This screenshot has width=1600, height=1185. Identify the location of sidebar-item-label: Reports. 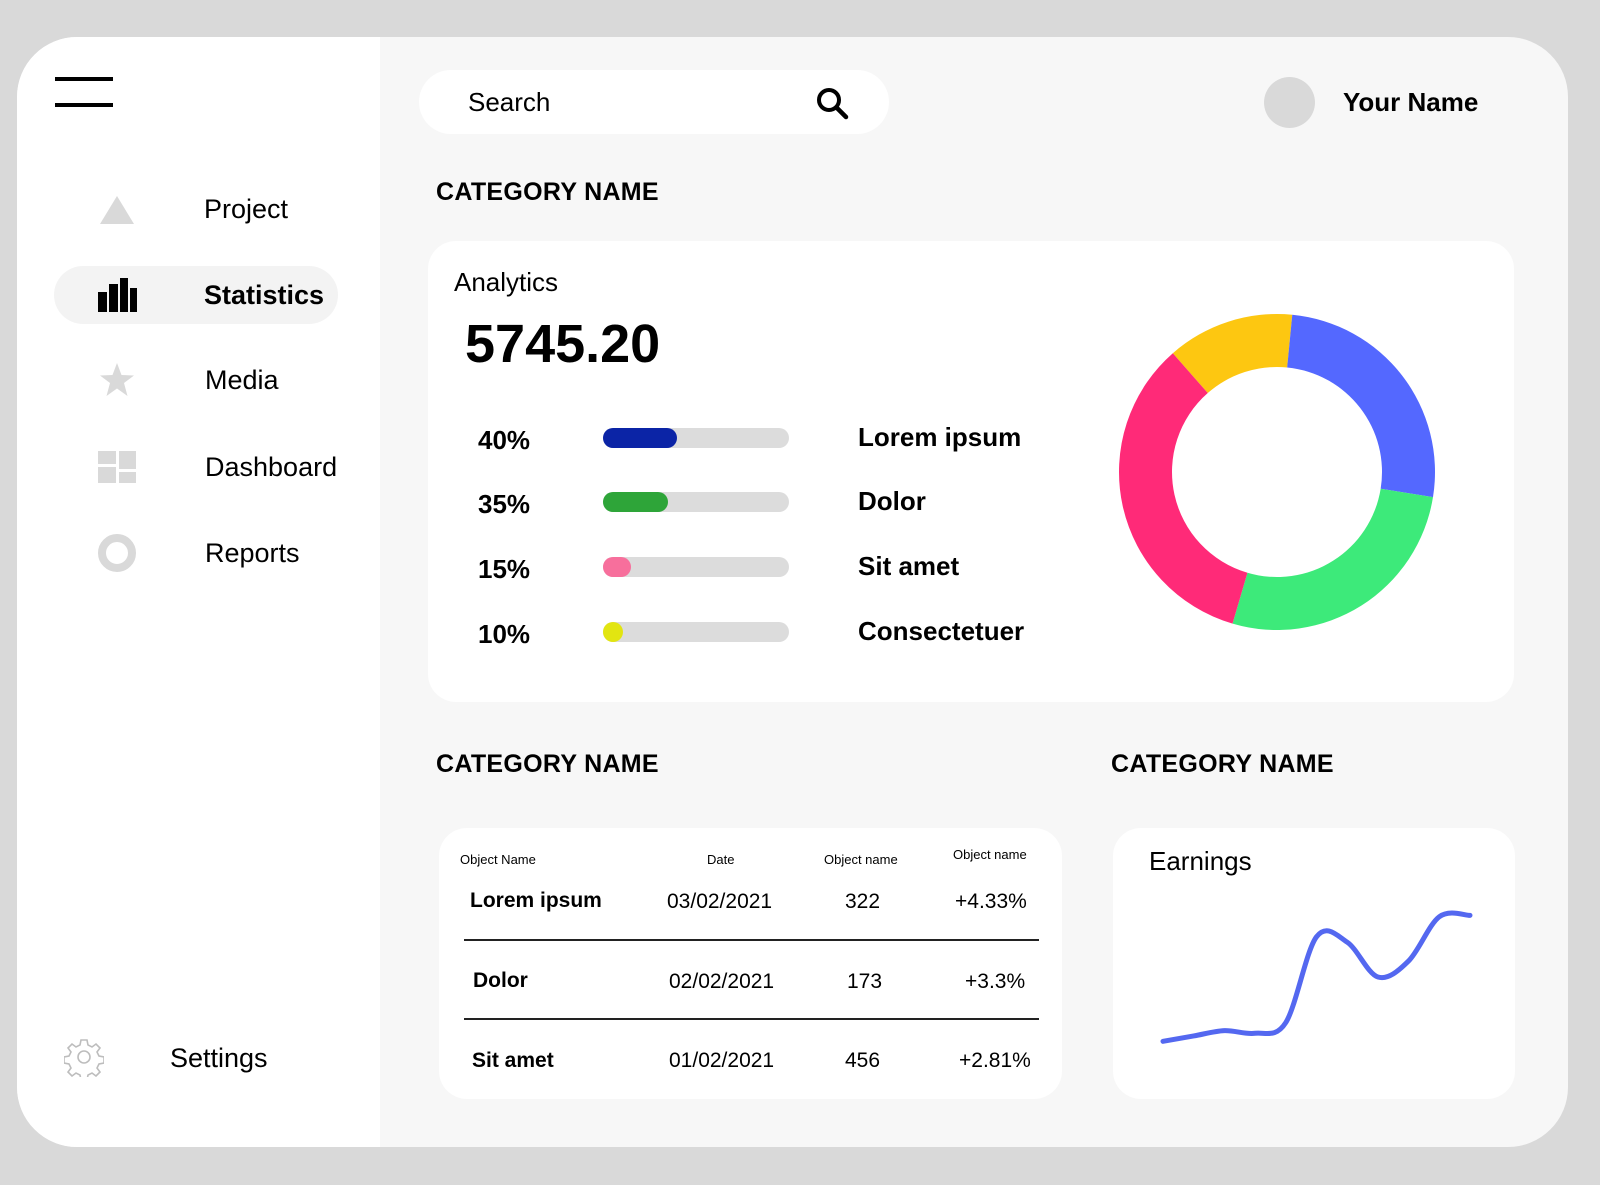
(252, 553).